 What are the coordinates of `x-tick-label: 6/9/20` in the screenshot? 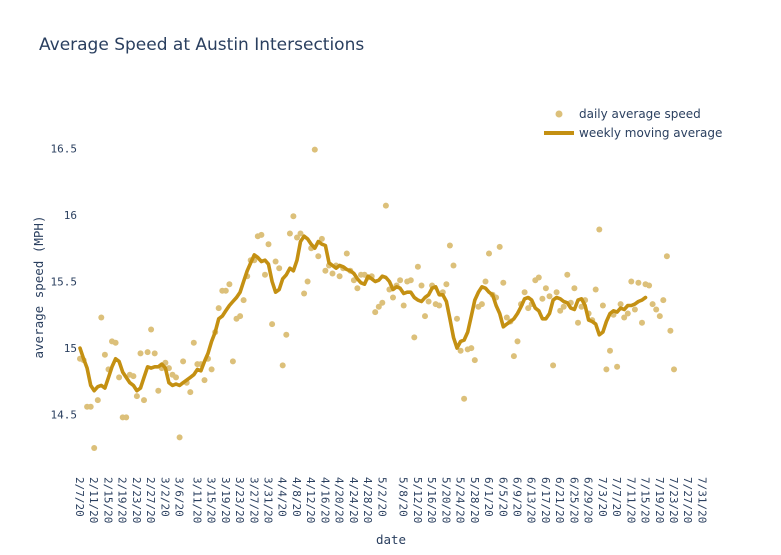 It's located at (516, 497).